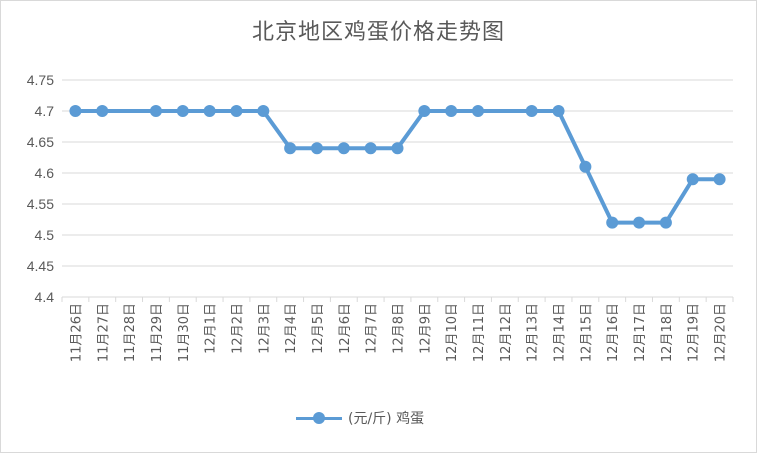 The image size is (757, 453). What do you see at coordinates (372, 328) in the screenshot?
I see `x-tick-label: 12月7日` at bounding box center [372, 328].